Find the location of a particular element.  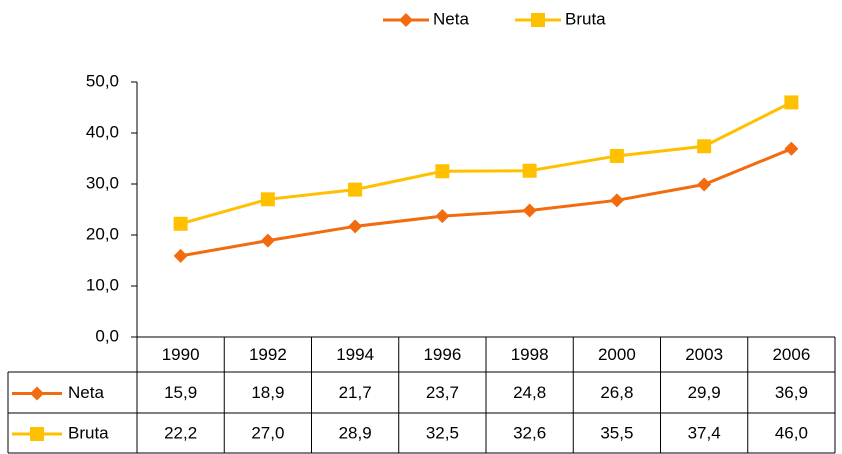

x-tick-label: 1992 is located at coordinates (268, 354).